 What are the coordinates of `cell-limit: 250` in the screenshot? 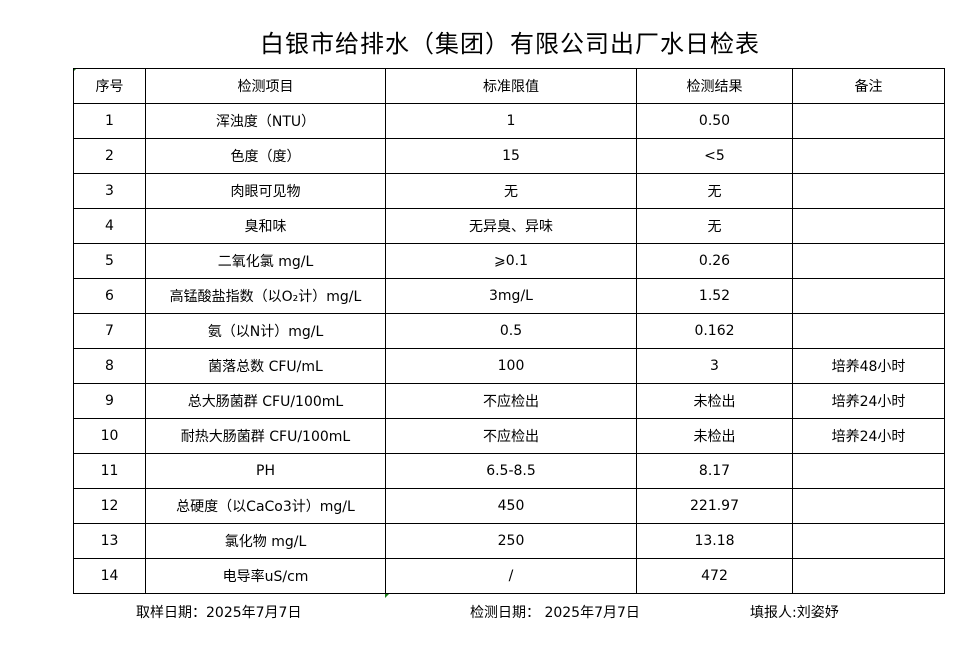 It's located at (511, 541).